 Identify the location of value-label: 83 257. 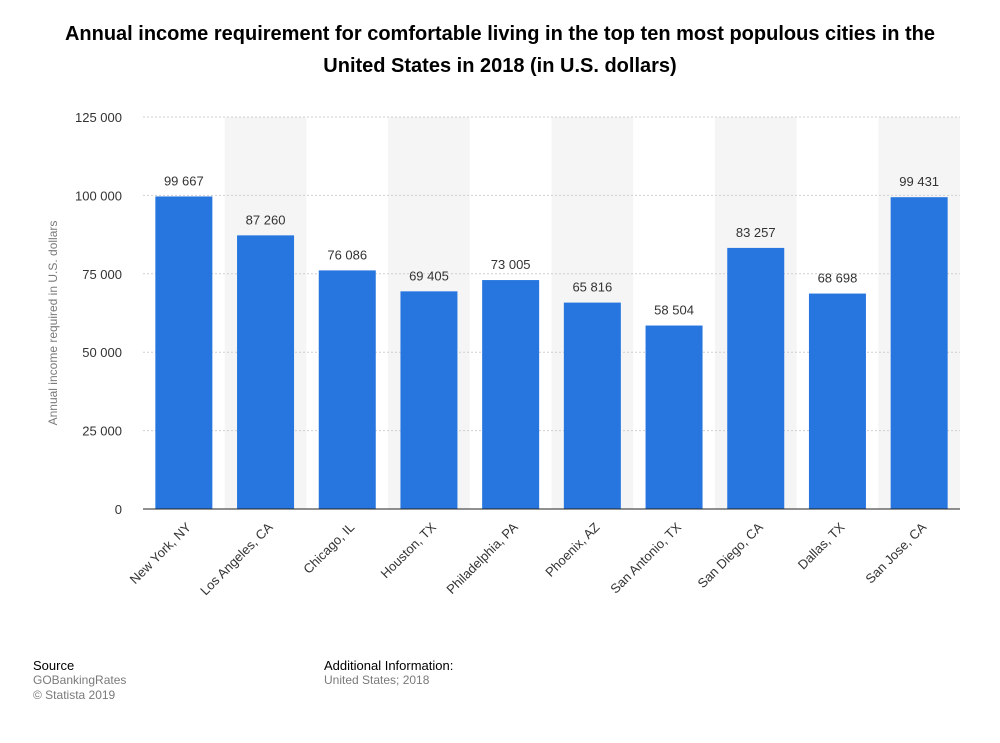
(756, 232).